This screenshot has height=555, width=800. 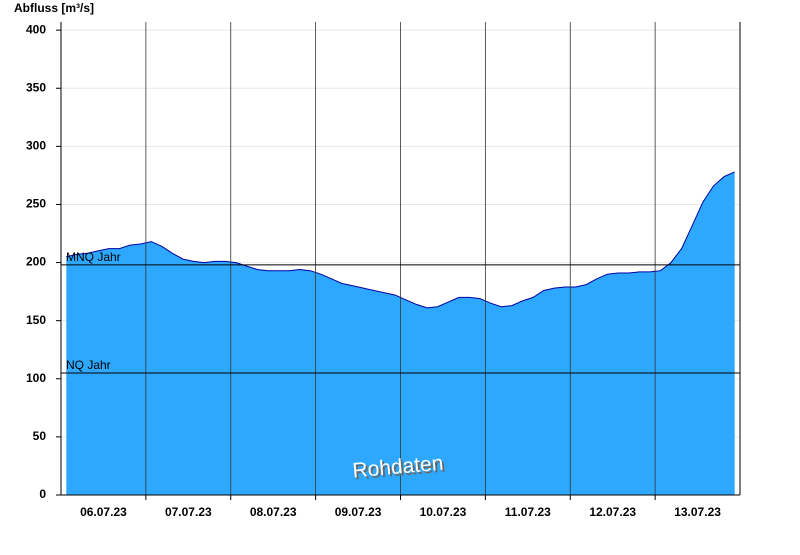 I want to click on x-tick-label: 06.07.23, so click(x=103, y=512).